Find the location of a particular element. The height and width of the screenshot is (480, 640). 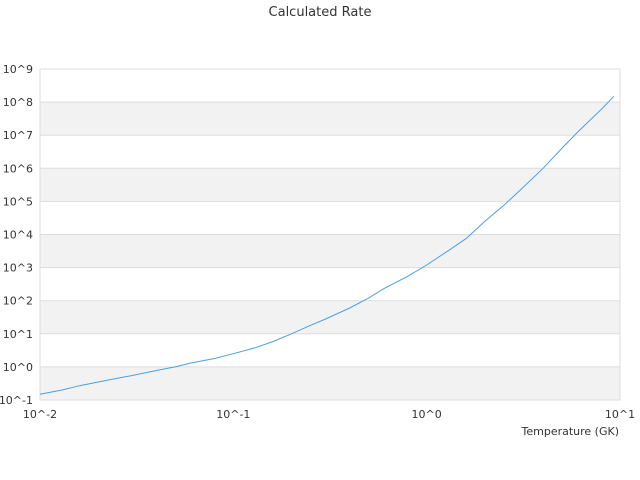

y-tick-label: 10^6 is located at coordinates (18, 168).